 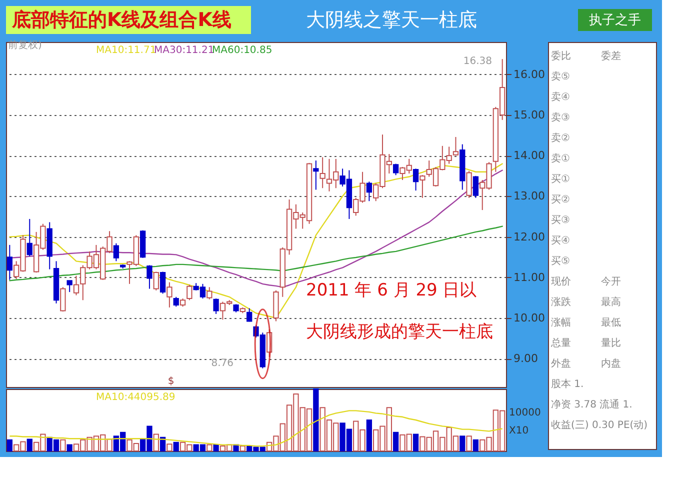 What do you see at coordinates (615, 20) in the screenshot?
I see `text: 执子之手` at bounding box center [615, 20].